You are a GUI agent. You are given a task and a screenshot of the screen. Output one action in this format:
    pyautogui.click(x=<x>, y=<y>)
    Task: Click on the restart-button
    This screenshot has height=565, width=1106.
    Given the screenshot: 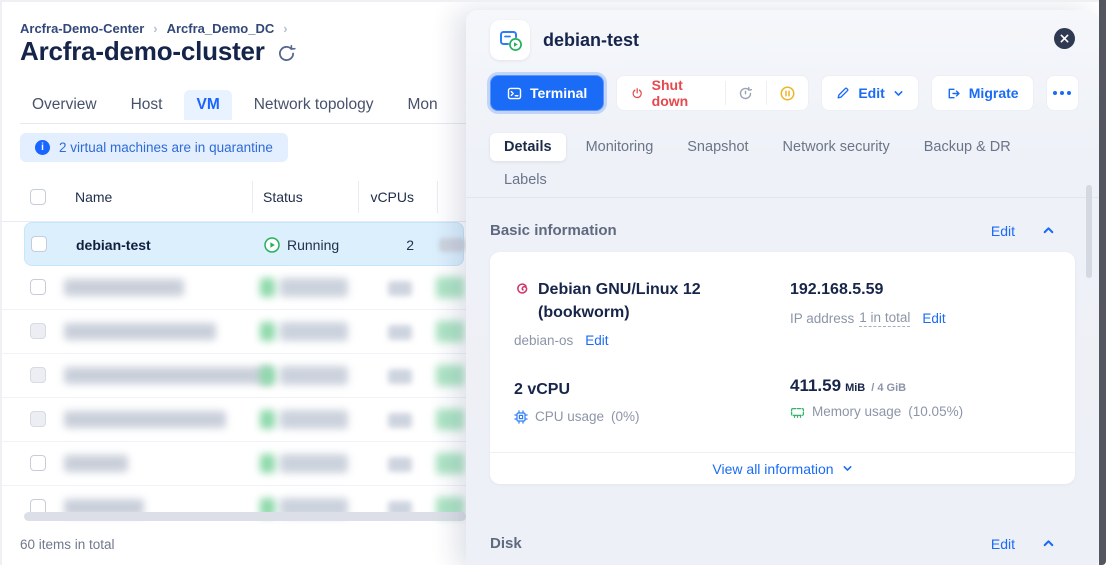 What is the action you would take?
    pyautogui.click(x=745, y=93)
    